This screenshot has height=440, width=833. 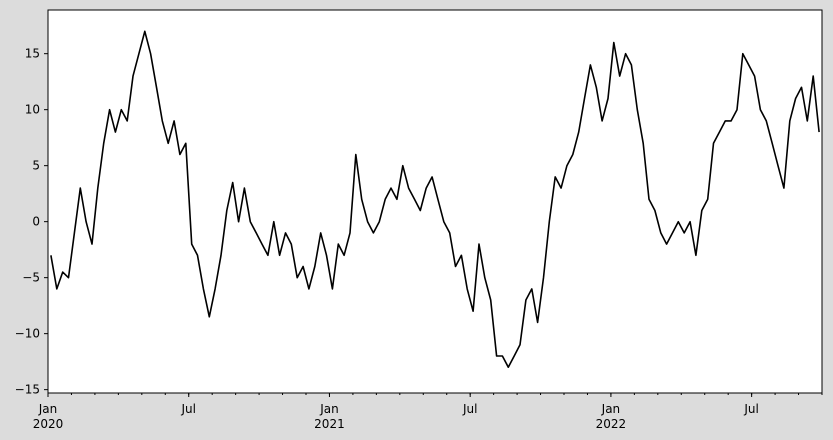 I want to click on x-tick-year: 2020, so click(x=48, y=424).